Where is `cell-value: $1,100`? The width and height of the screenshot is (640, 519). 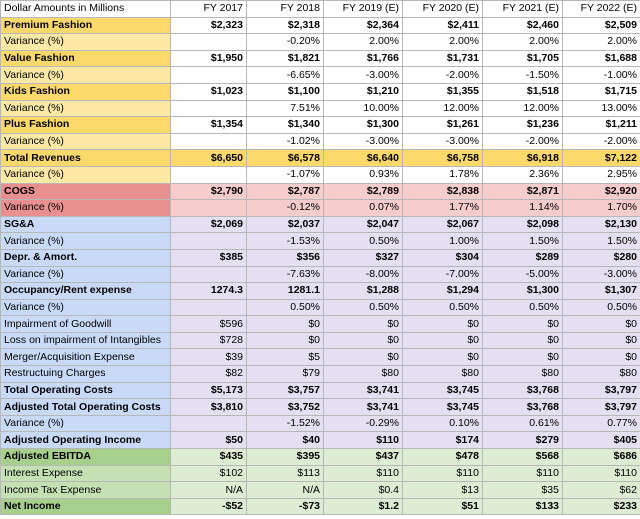 cell-value: $1,100 is located at coordinates (285, 91).